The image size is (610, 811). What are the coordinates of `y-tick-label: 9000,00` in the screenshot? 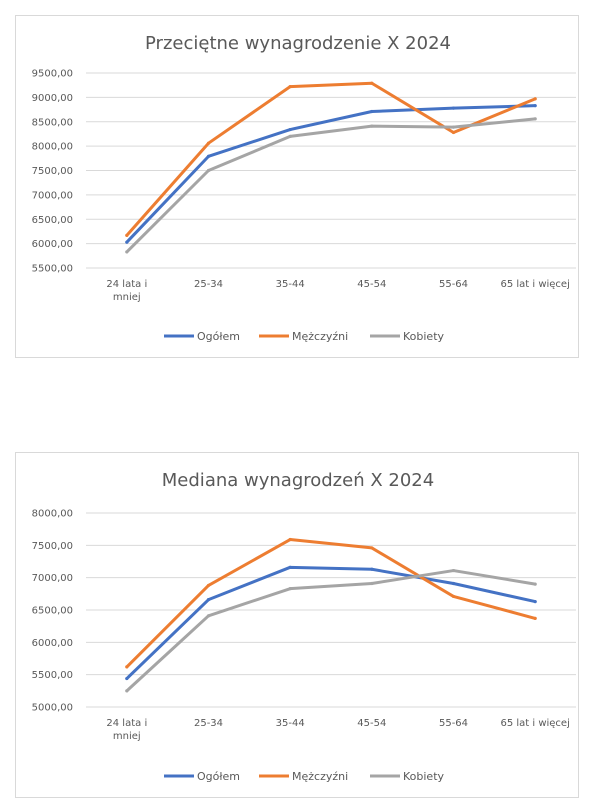 It's located at (52, 98).